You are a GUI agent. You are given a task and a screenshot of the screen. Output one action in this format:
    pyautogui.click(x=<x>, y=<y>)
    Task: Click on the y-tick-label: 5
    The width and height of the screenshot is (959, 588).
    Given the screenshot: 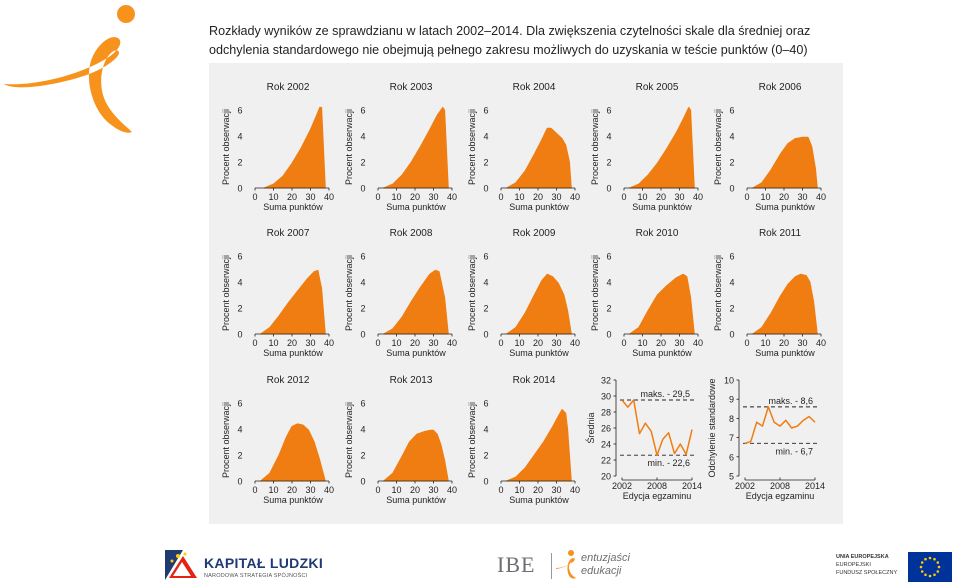 What is the action you would take?
    pyautogui.click(x=731, y=477)
    